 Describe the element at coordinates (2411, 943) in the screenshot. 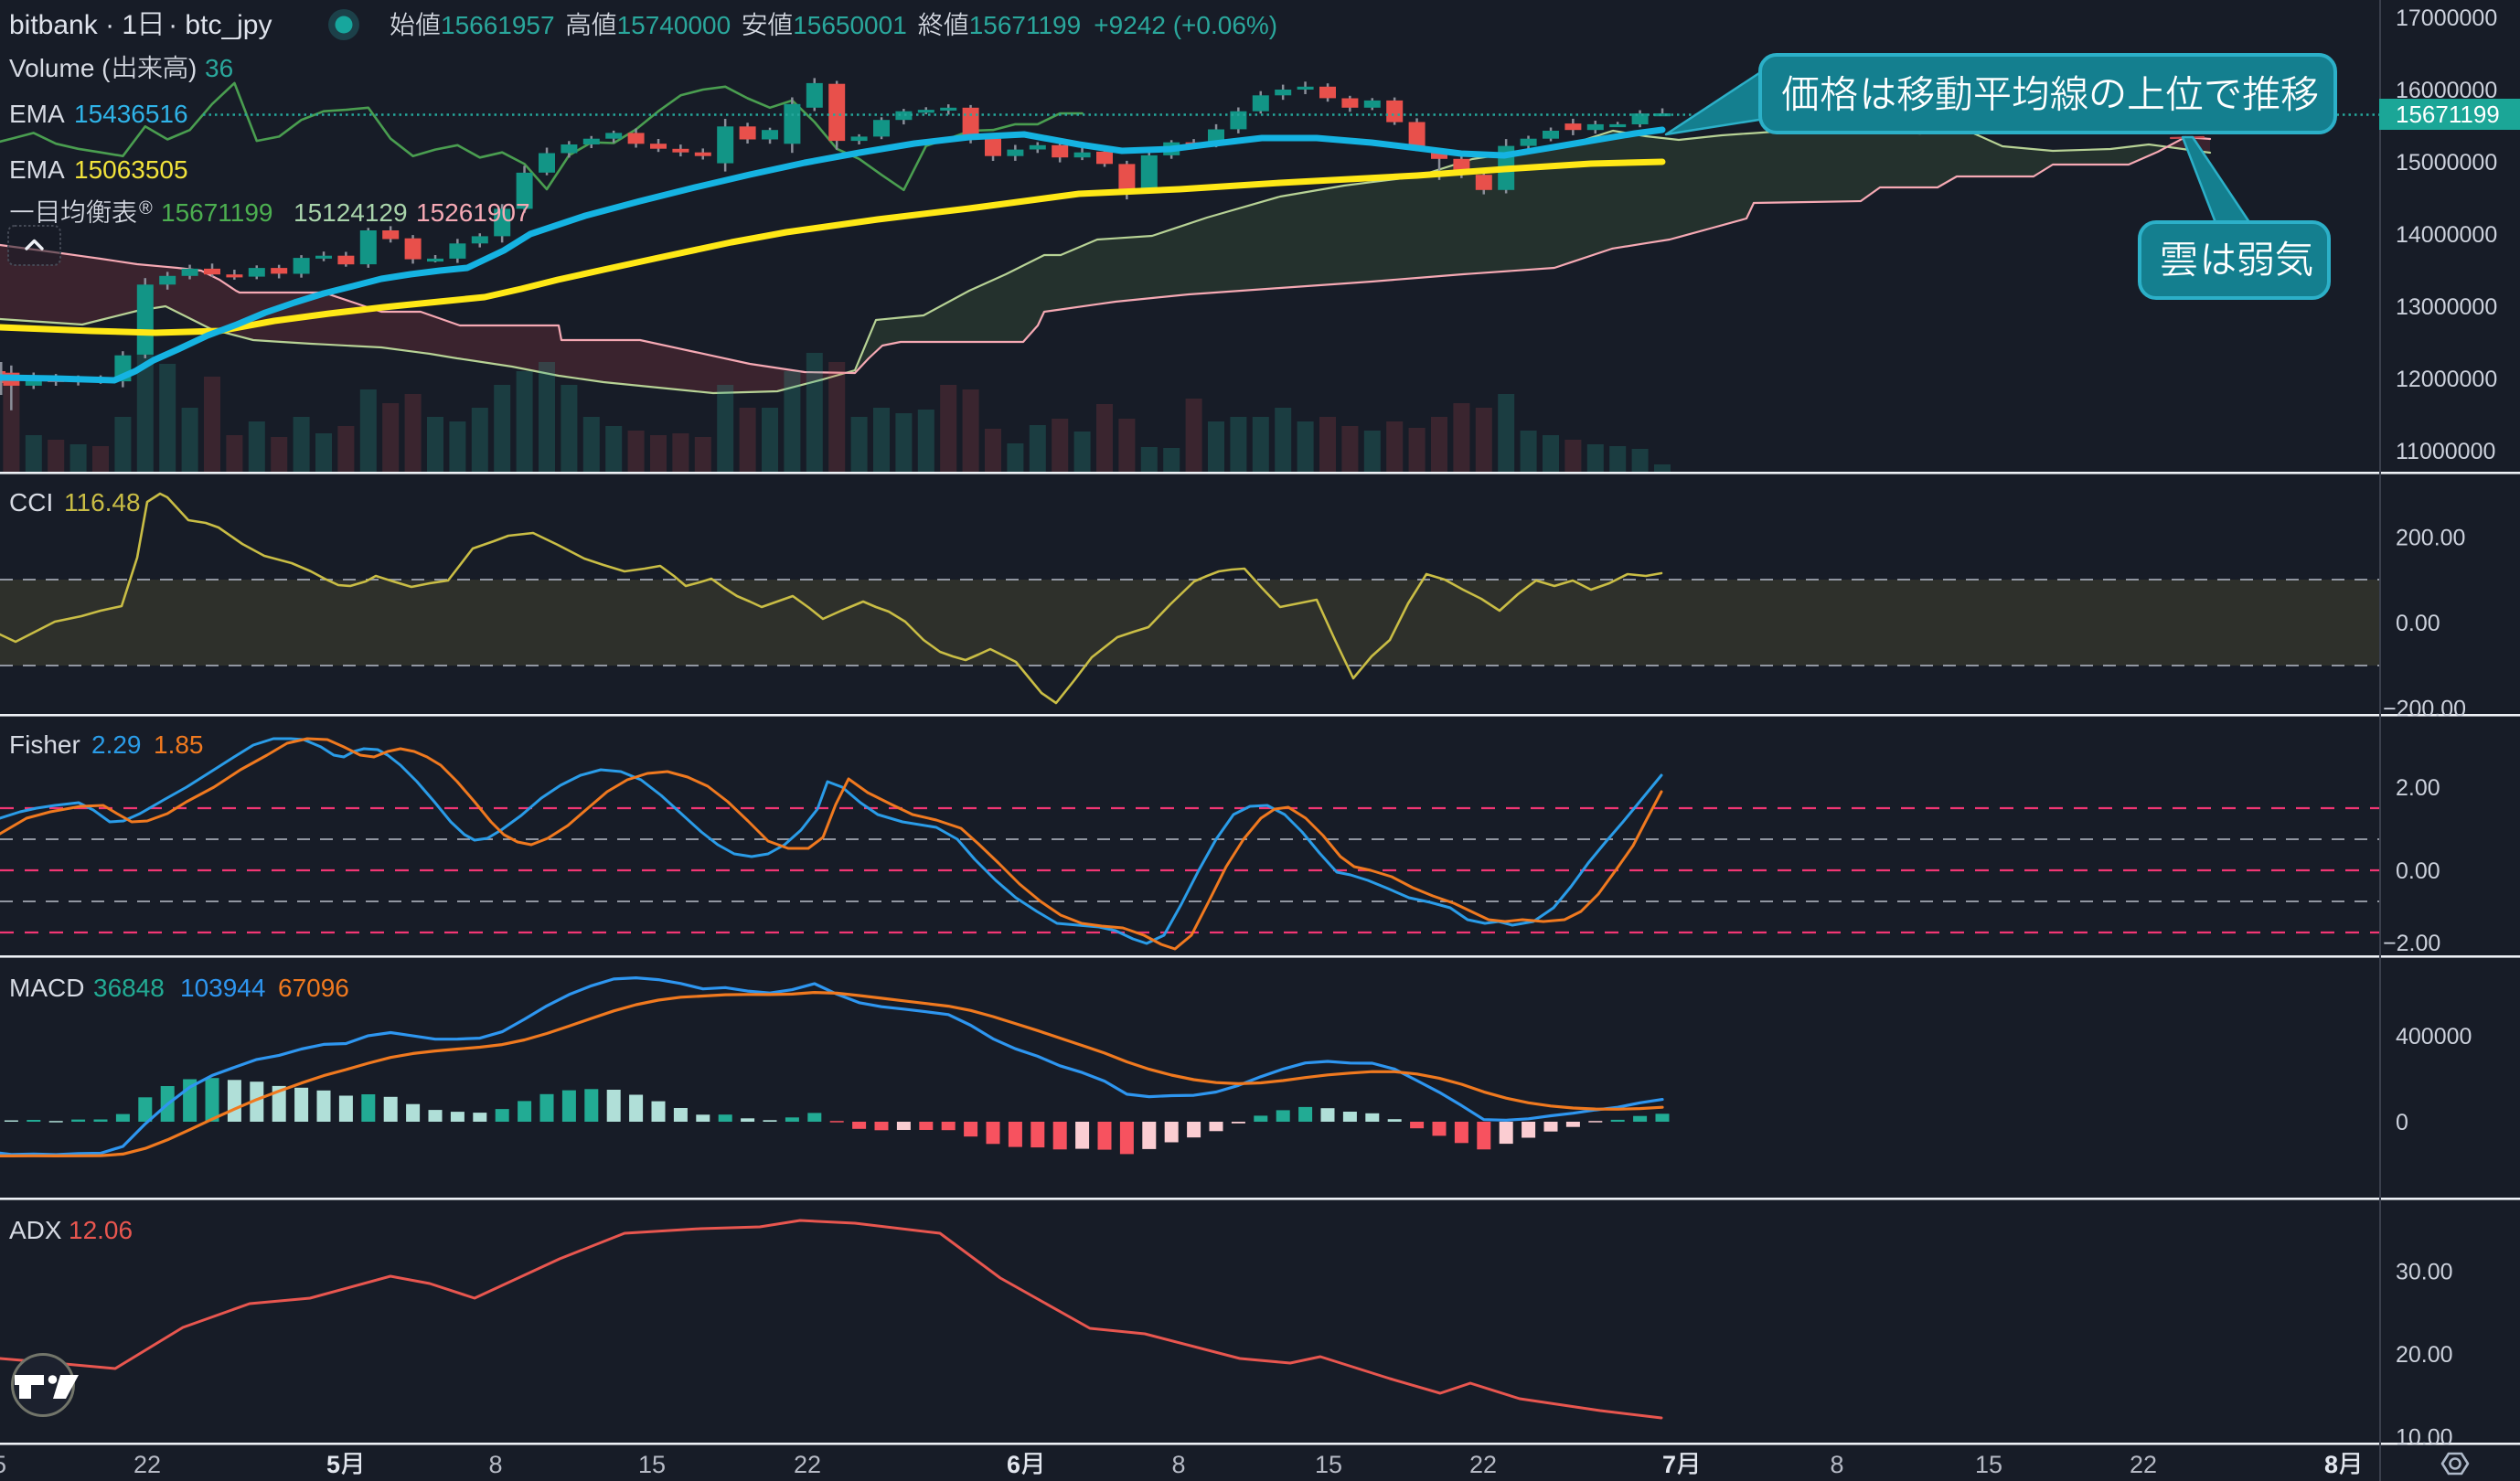

I see `svg-text: −2.00` at that location.